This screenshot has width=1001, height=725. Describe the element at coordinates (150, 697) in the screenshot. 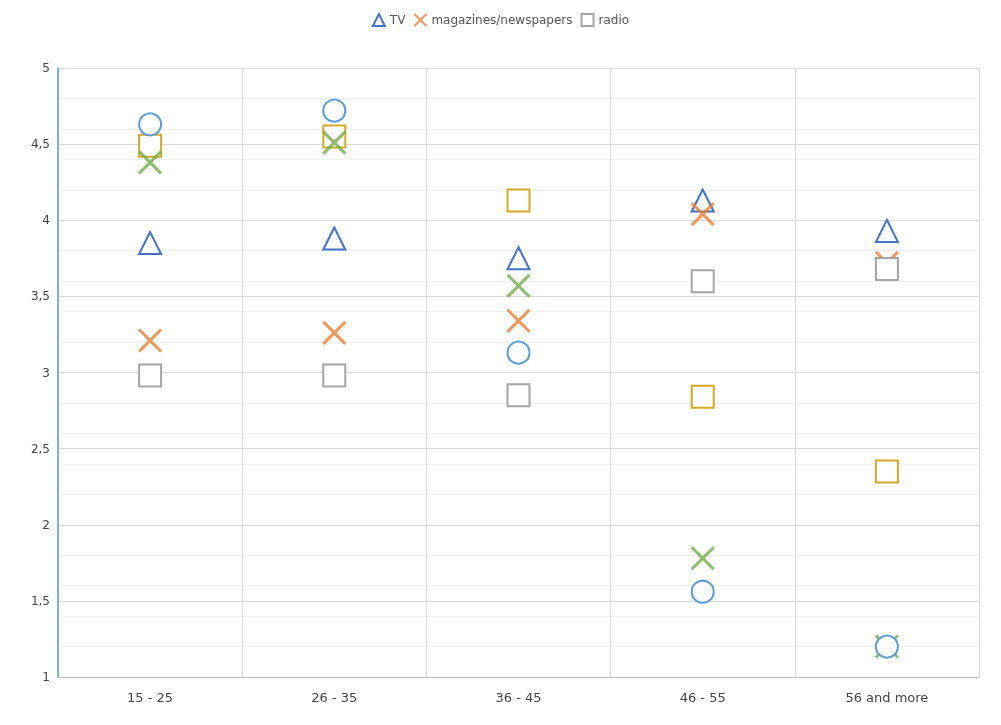

I see `x-tick-label: 15 - 25` at that location.